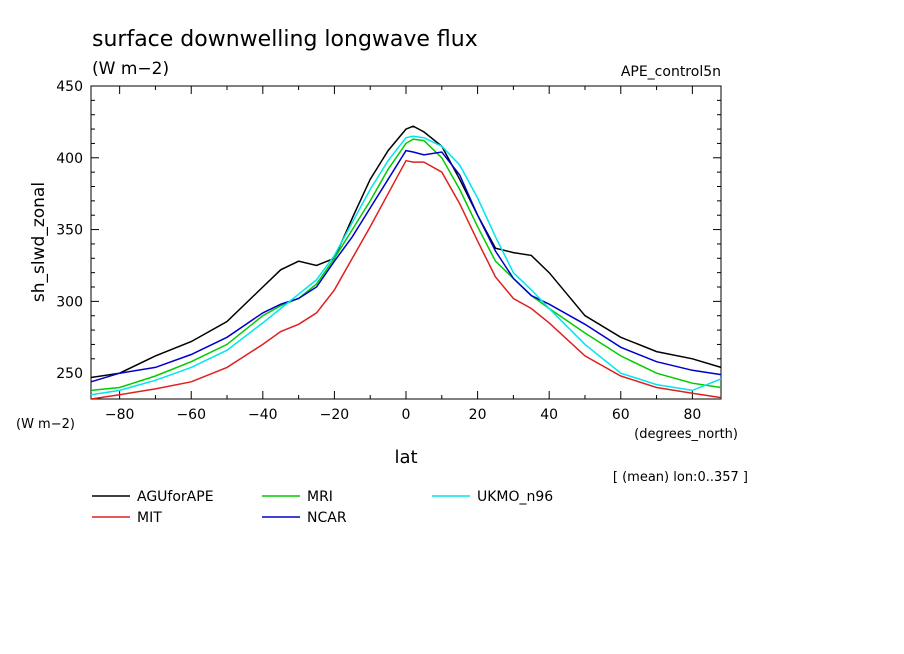 The image size is (904, 654). I want to click on x-tick-label: 60, so click(621, 415).